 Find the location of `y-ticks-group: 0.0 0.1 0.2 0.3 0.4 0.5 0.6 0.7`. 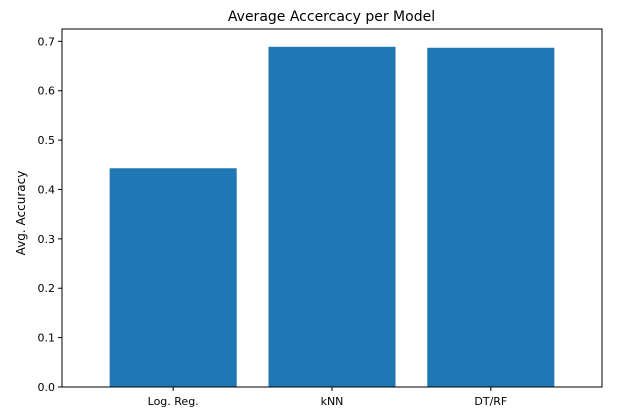

y-ticks-group: 0.0 0.1 0.2 0.3 0.4 0.5 0.6 0.7 is located at coordinates (50, 214).